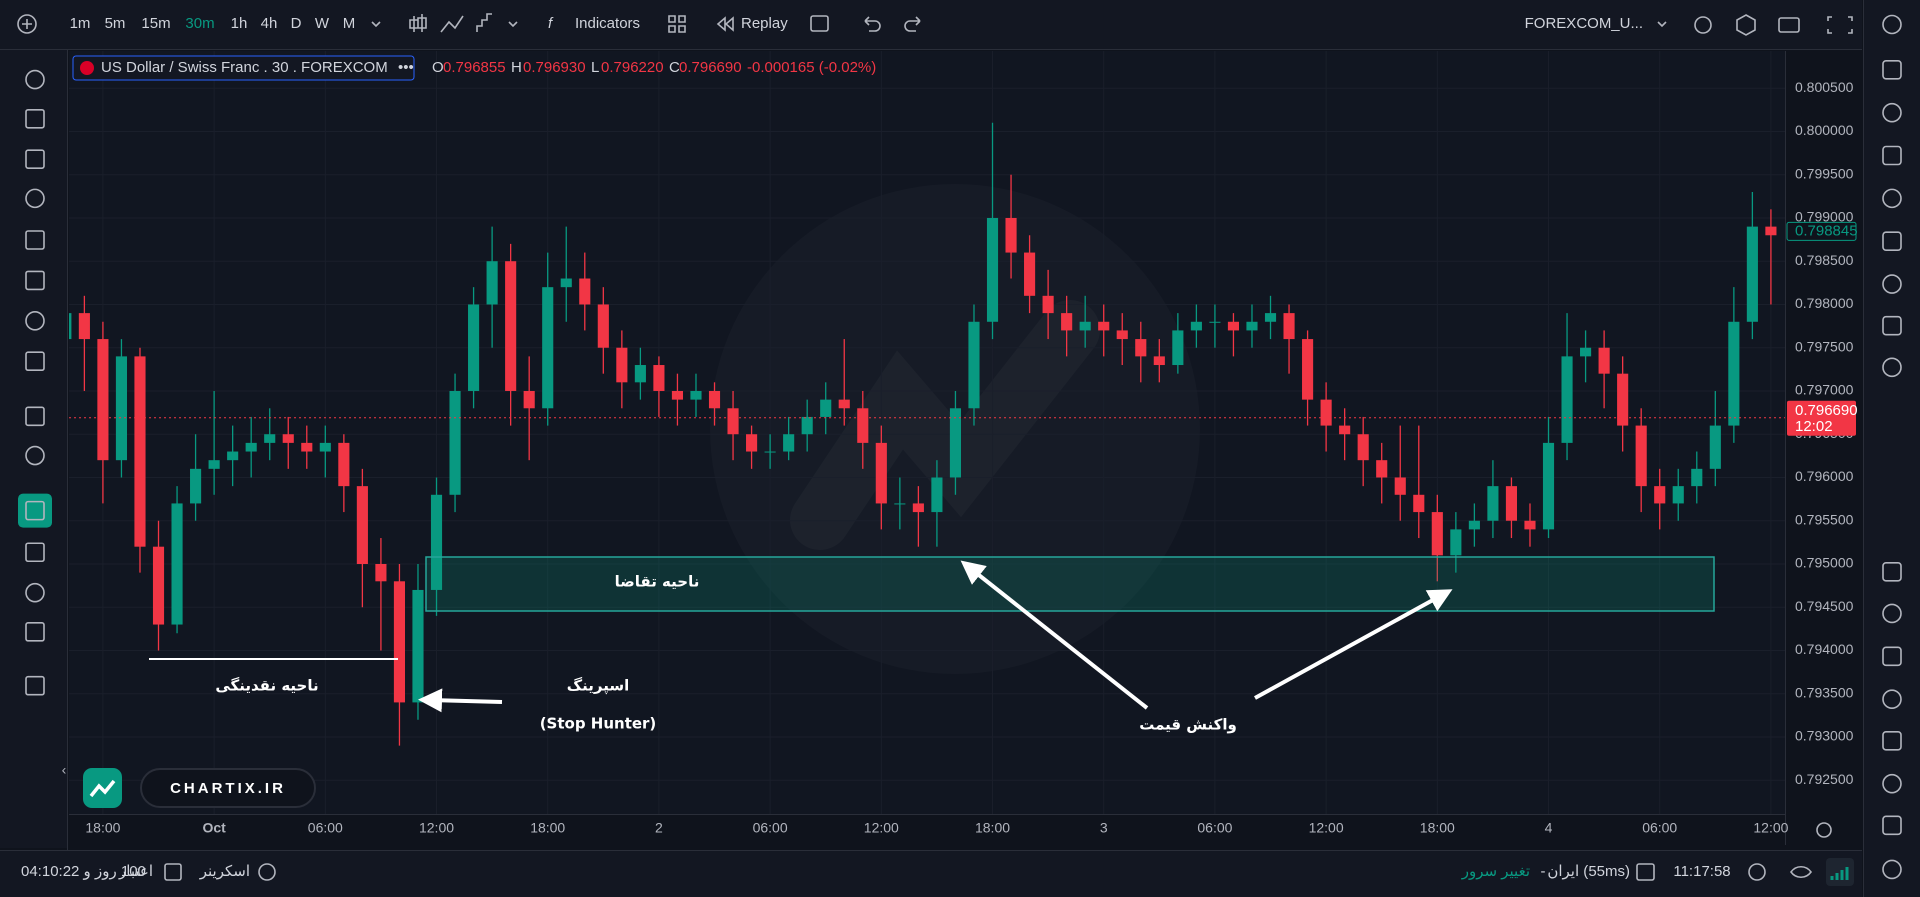 The image size is (1920, 897). I want to click on server-icon, so click(1645, 872).